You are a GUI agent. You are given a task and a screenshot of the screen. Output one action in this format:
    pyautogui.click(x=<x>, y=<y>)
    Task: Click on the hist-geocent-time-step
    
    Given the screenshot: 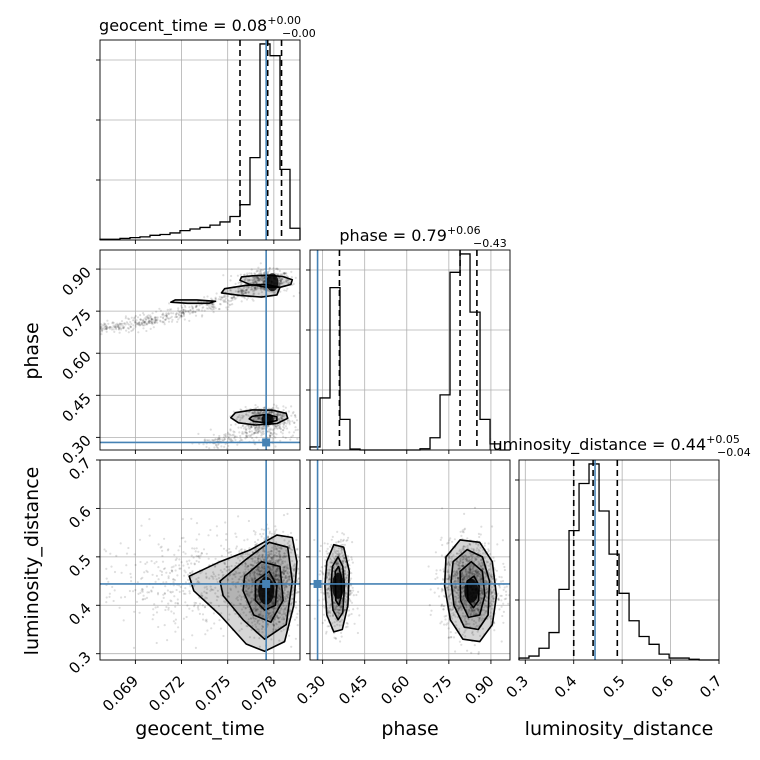 What is the action you would take?
    pyautogui.click(x=200, y=141)
    